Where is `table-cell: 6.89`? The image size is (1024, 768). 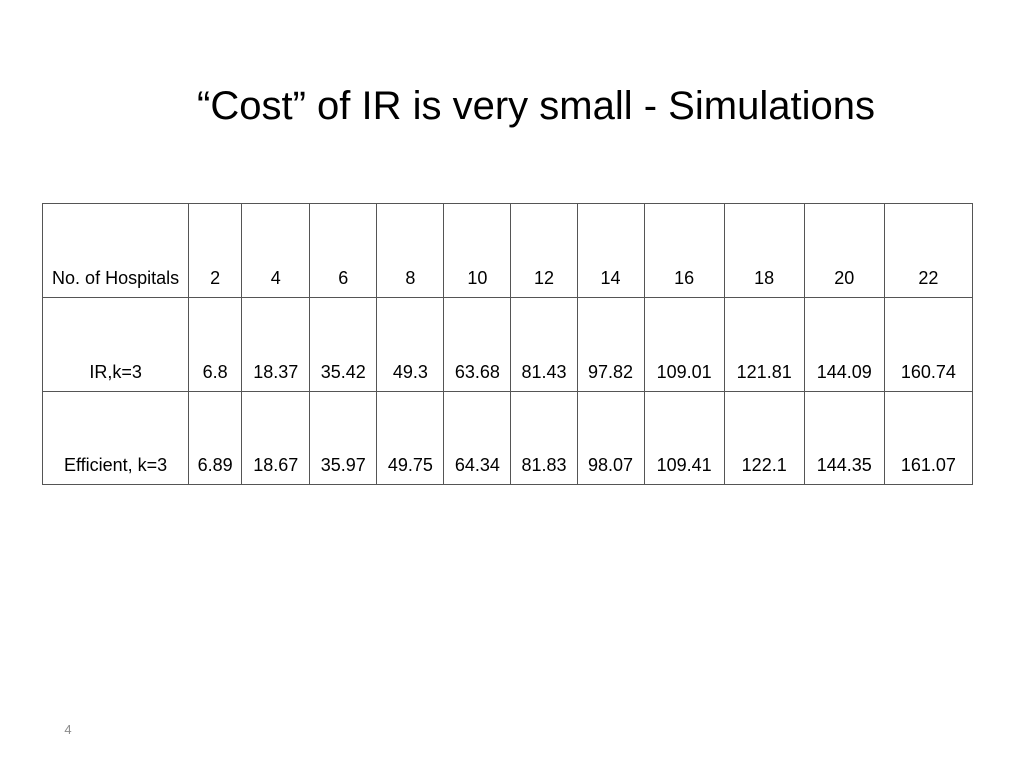 table-cell: 6.89 is located at coordinates (215, 438).